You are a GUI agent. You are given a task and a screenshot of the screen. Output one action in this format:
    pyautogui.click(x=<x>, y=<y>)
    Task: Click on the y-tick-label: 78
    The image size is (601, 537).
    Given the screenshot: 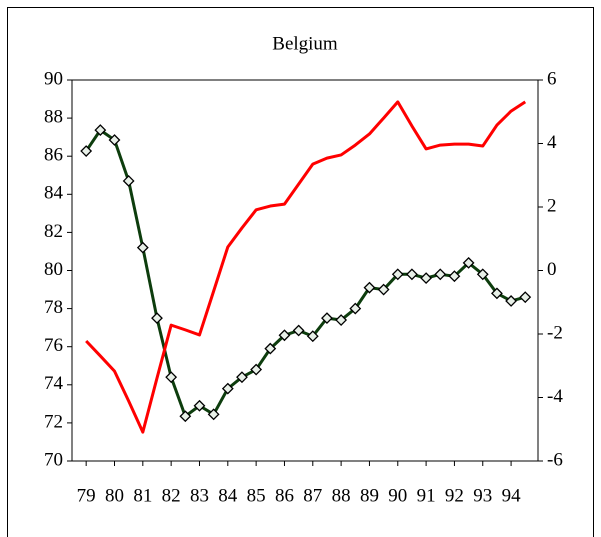 What is the action you would take?
    pyautogui.click(x=53, y=307)
    